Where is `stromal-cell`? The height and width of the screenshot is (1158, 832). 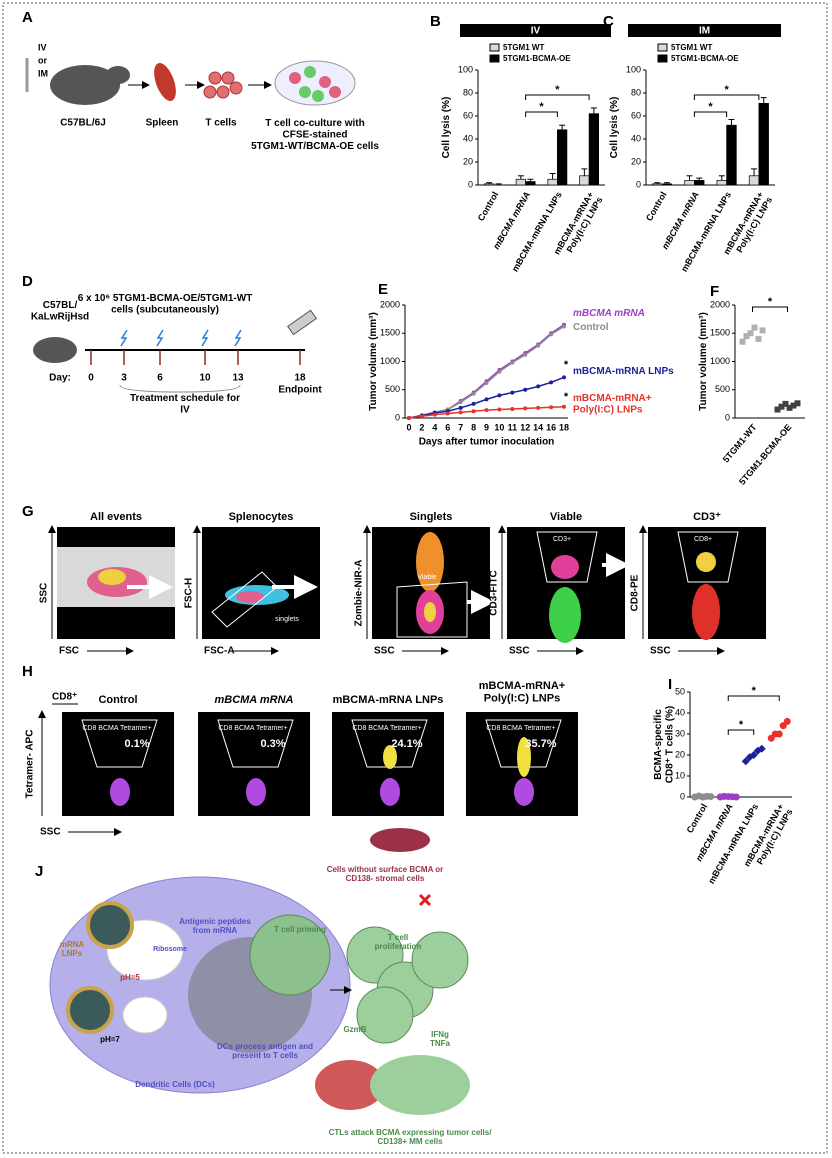 stromal-cell is located at coordinates (400, 840).